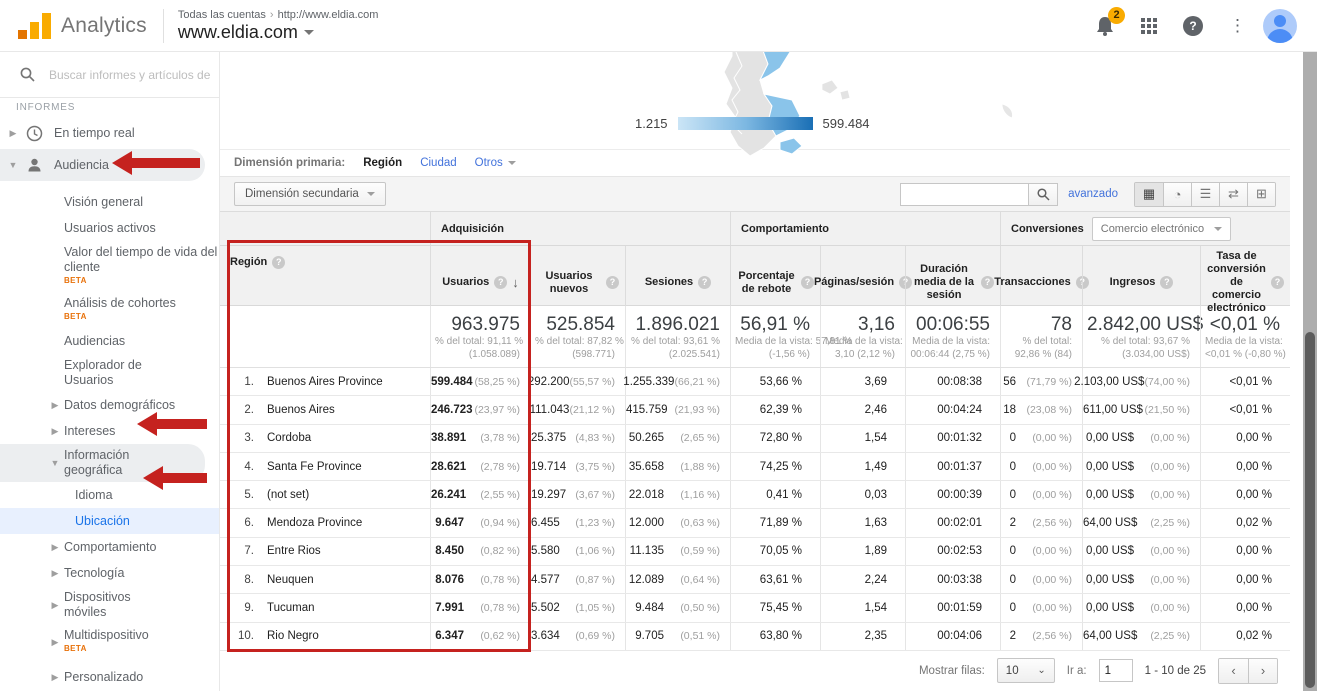  I want to click on sidebar-item-audience: ▼ Audiencia, so click(102, 165).